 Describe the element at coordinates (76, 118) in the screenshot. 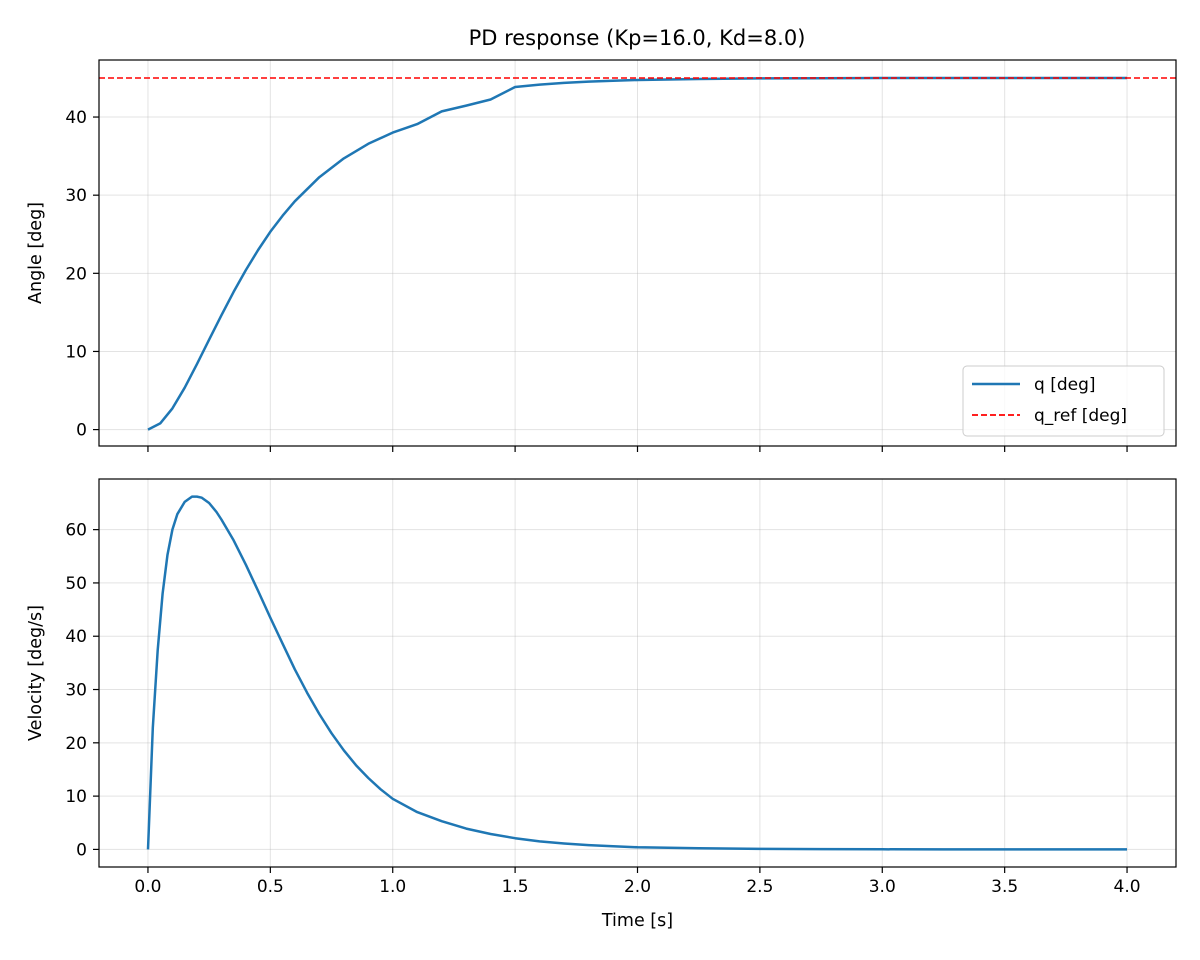

I see `angle-y-tick-label: 40` at that location.